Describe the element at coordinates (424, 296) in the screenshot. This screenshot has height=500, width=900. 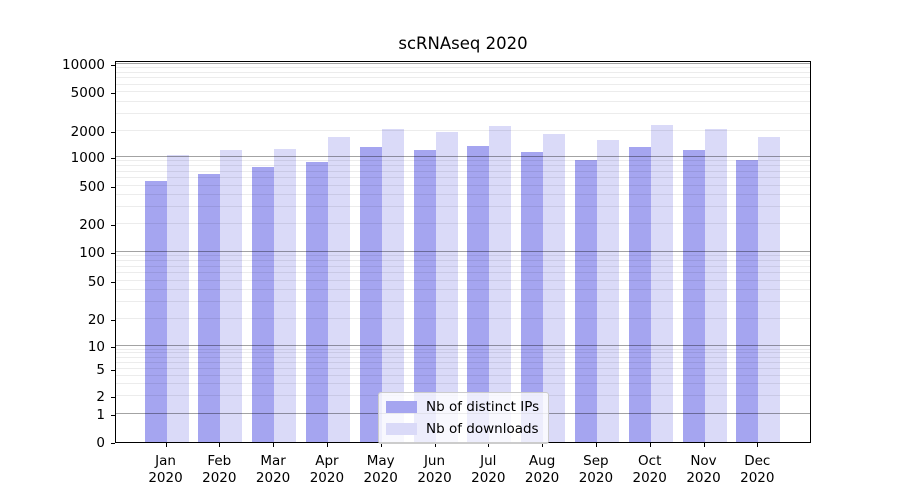
I see `bar-ips-jun` at that location.